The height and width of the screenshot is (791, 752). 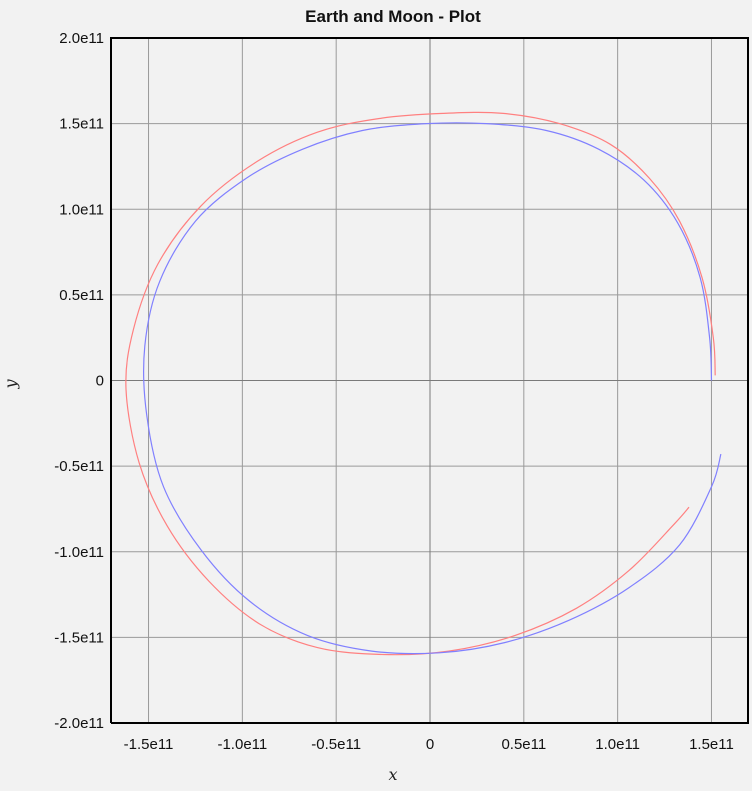 I want to click on x-tick-label: -0.5e11, so click(x=336, y=744).